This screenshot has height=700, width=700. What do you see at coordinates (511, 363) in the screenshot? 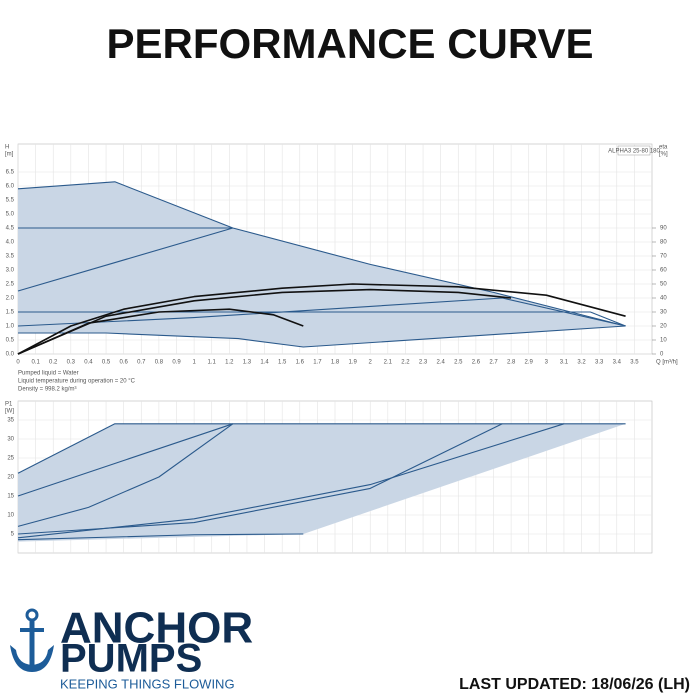
I see `x-tick-label: 2.8` at bounding box center [511, 363].